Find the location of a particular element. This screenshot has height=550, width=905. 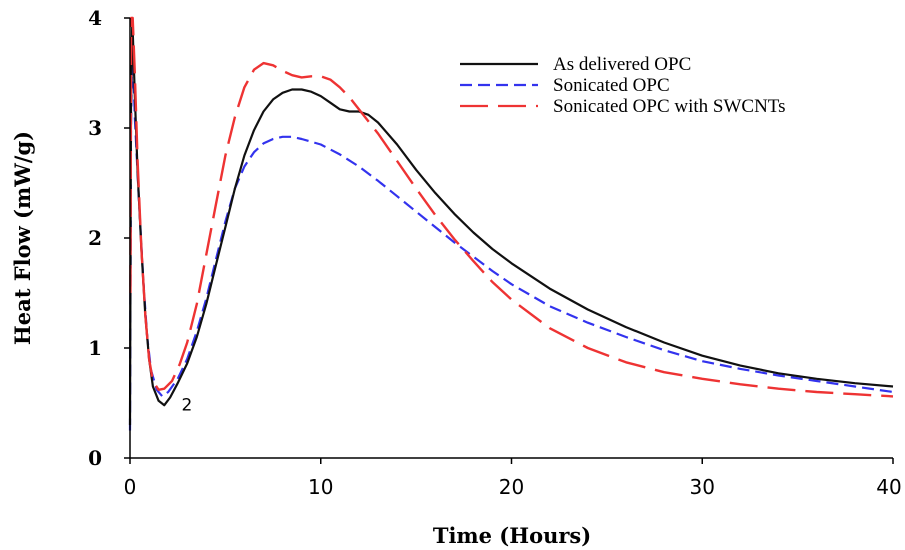

x-axis-title: Time (Hours) is located at coordinates (512, 535).